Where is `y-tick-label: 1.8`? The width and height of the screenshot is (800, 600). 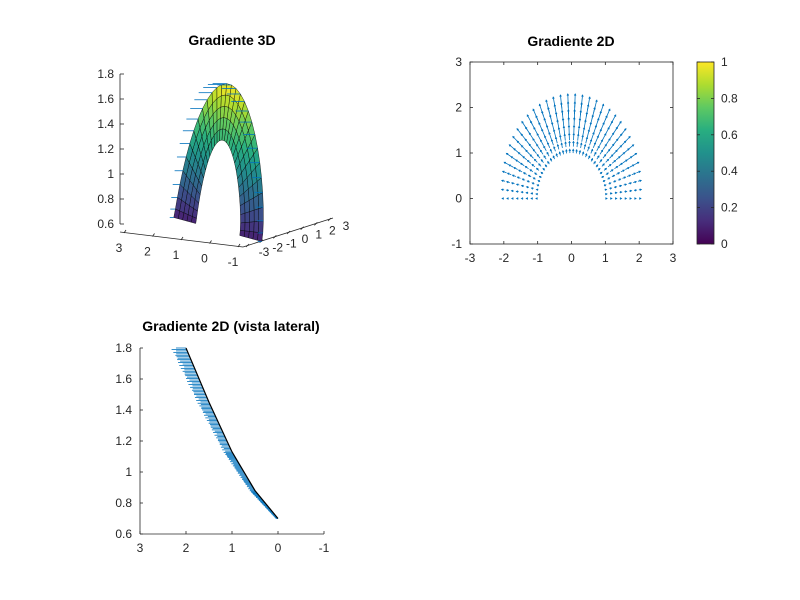 y-tick-label: 1.8 is located at coordinates (123, 348).